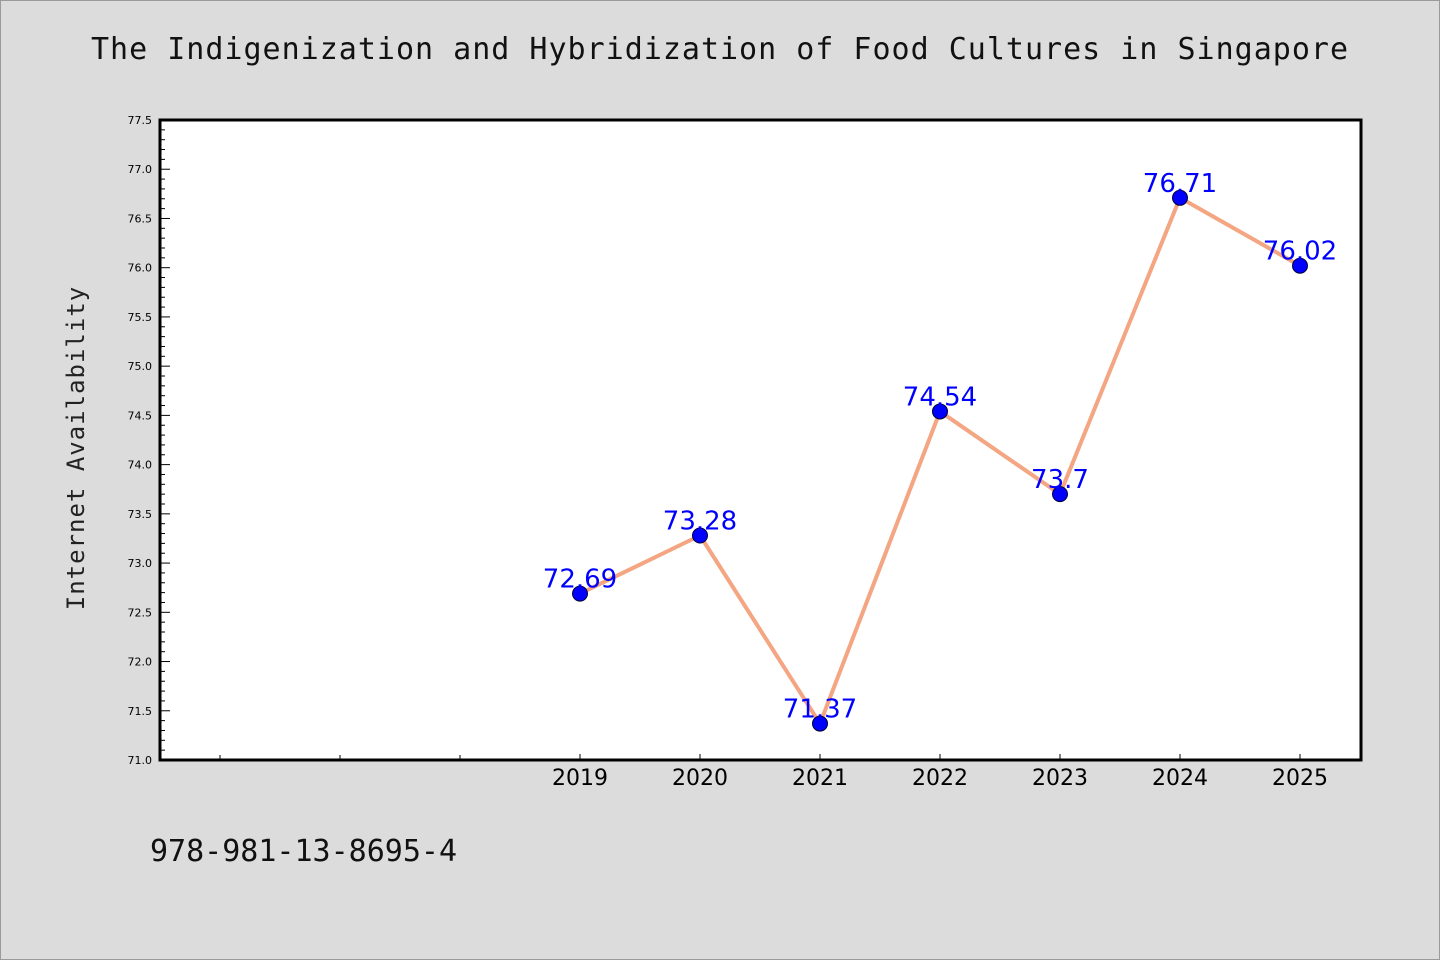 This screenshot has height=960, width=1440. What do you see at coordinates (1060, 778) in the screenshot?
I see `x-tick-label: 2023` at bounding box center [1060, 778].